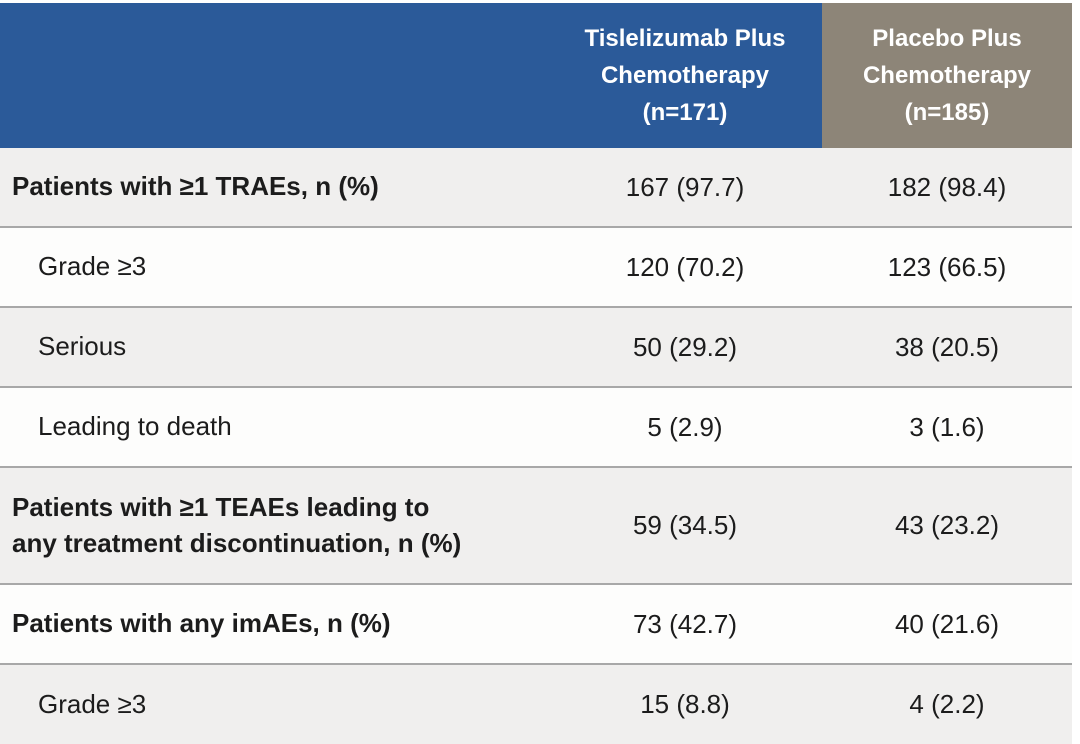 The width and height of the screenshot is (1080, 744). Describe the element at coordinates (685, 426) in the screenshot. I see `row-value-tislelizumab: 5 (2.9)` at that location.